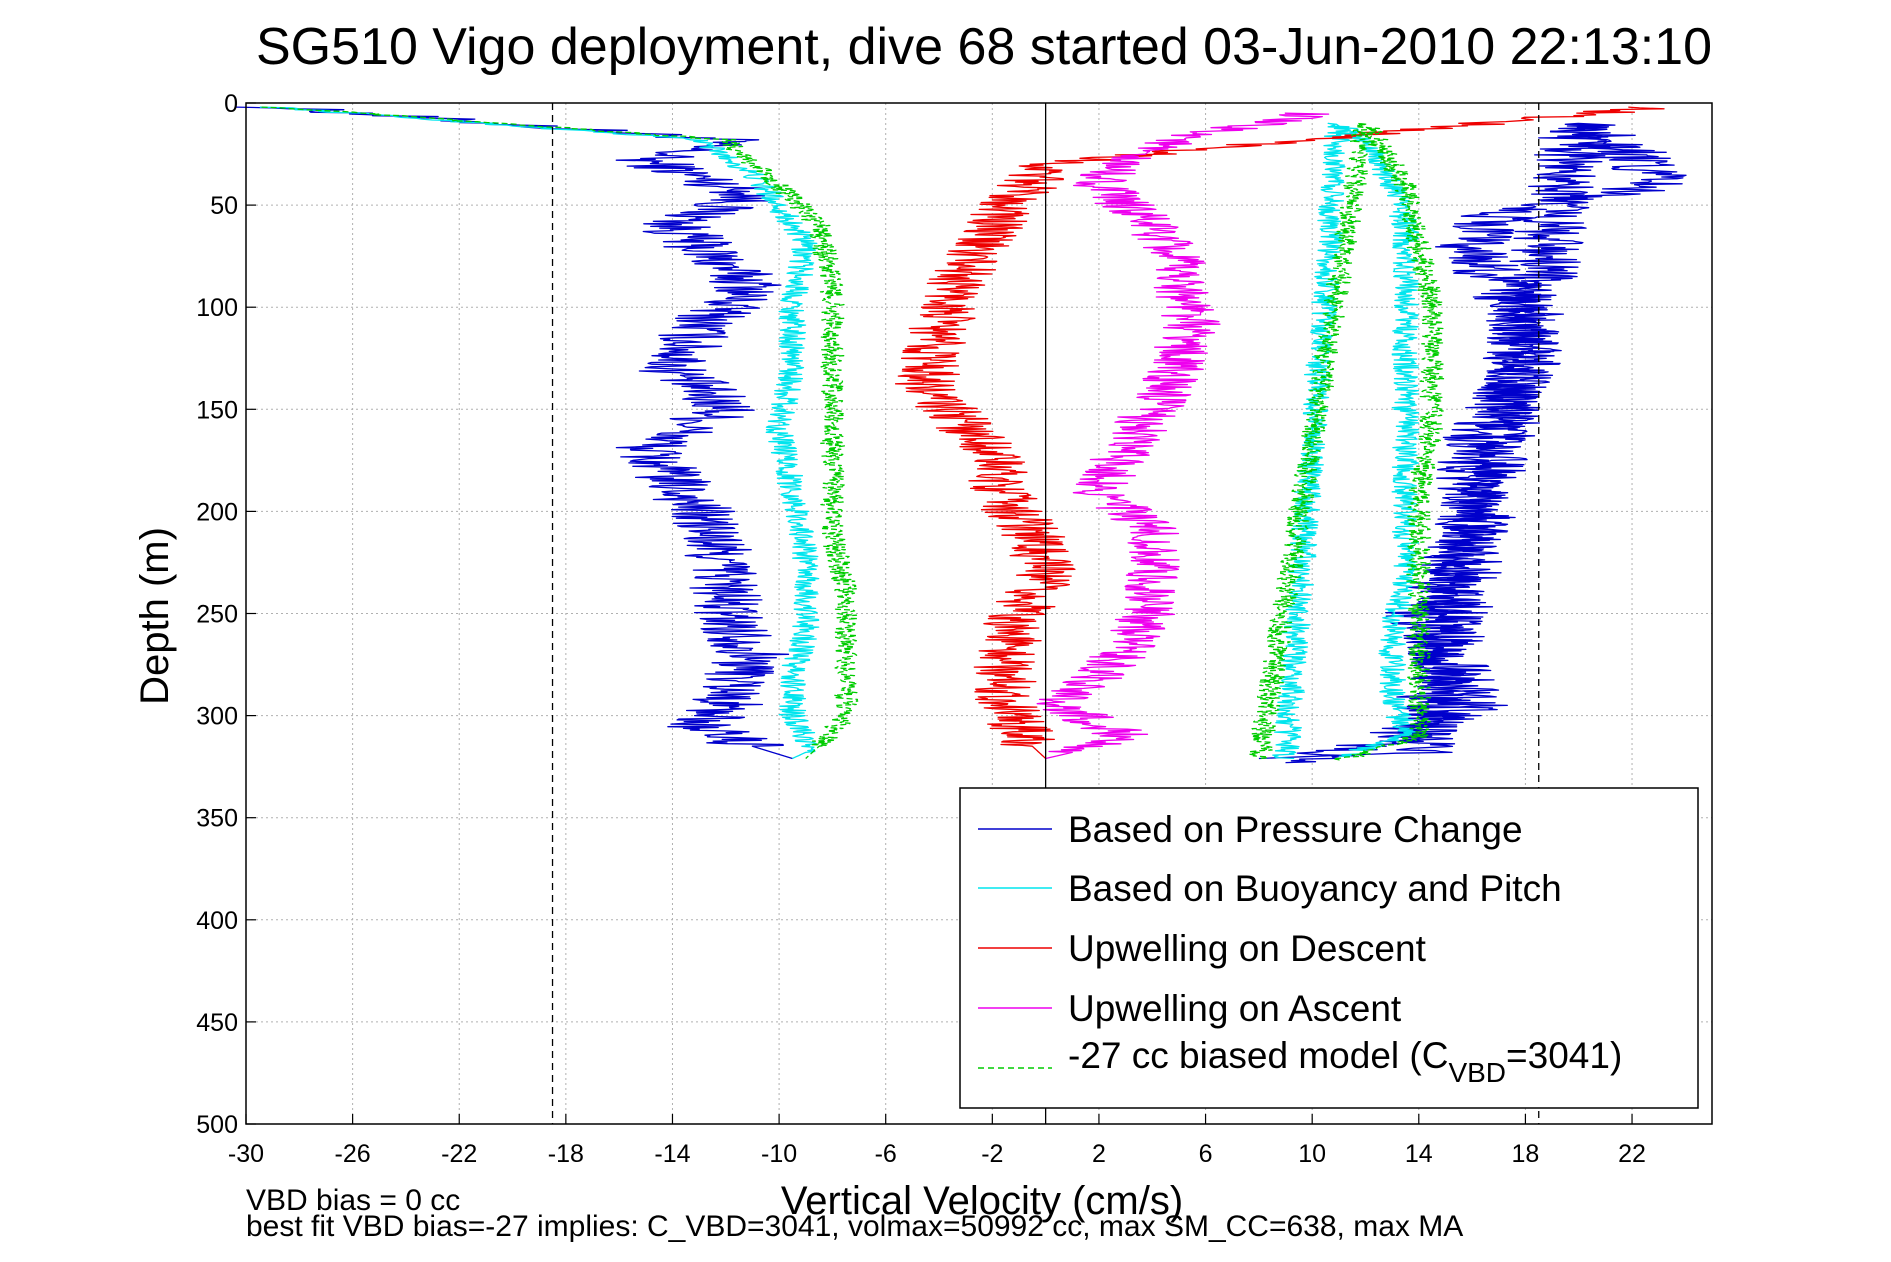 Image resolution: width=1891 pixels, height=1262 pixels. I want to click on legend-label-upwelling-ascent: Upwelling on Ascent, so click(1235, 1008).